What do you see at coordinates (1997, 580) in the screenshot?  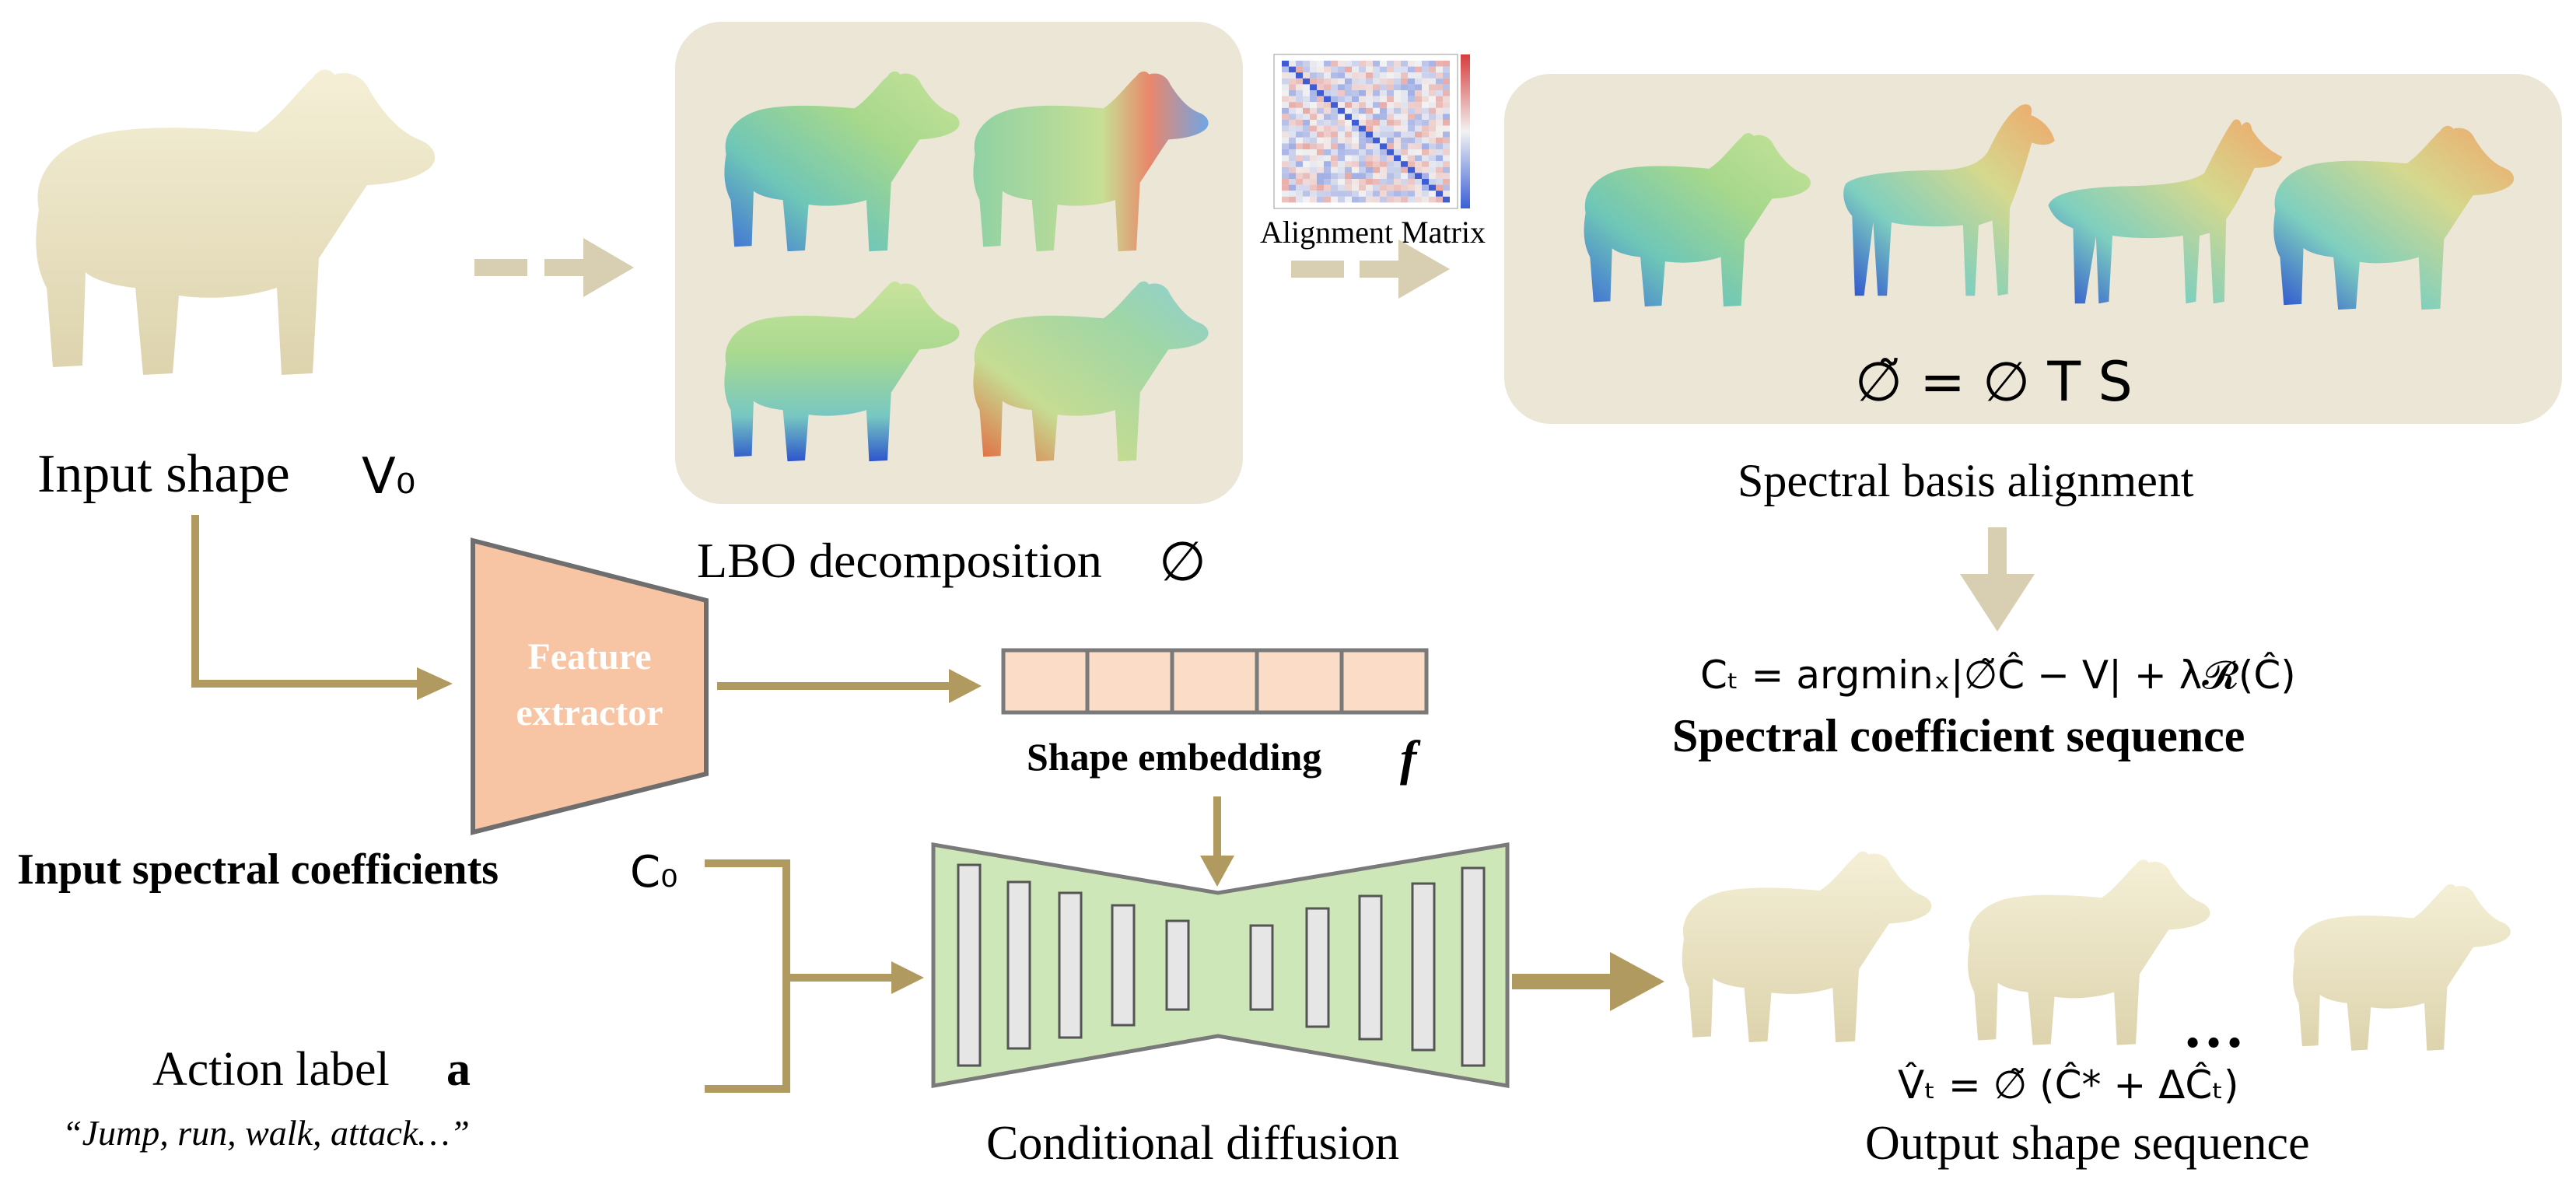 I see `arrow-down-to-coefficients` at bounding box center [1997, 580].